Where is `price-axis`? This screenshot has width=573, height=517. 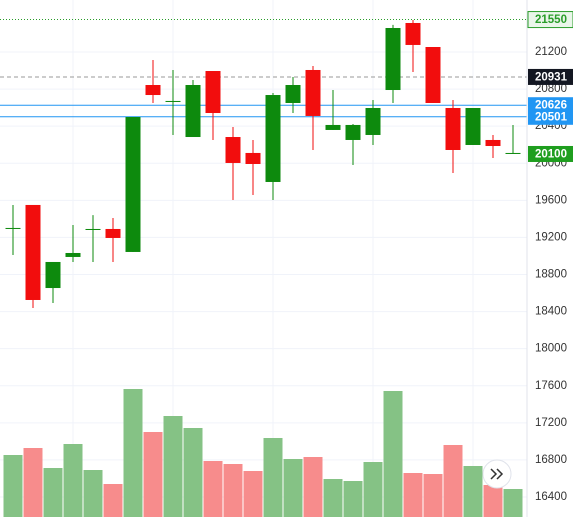 price-axis is located at coordinates (550, 258).